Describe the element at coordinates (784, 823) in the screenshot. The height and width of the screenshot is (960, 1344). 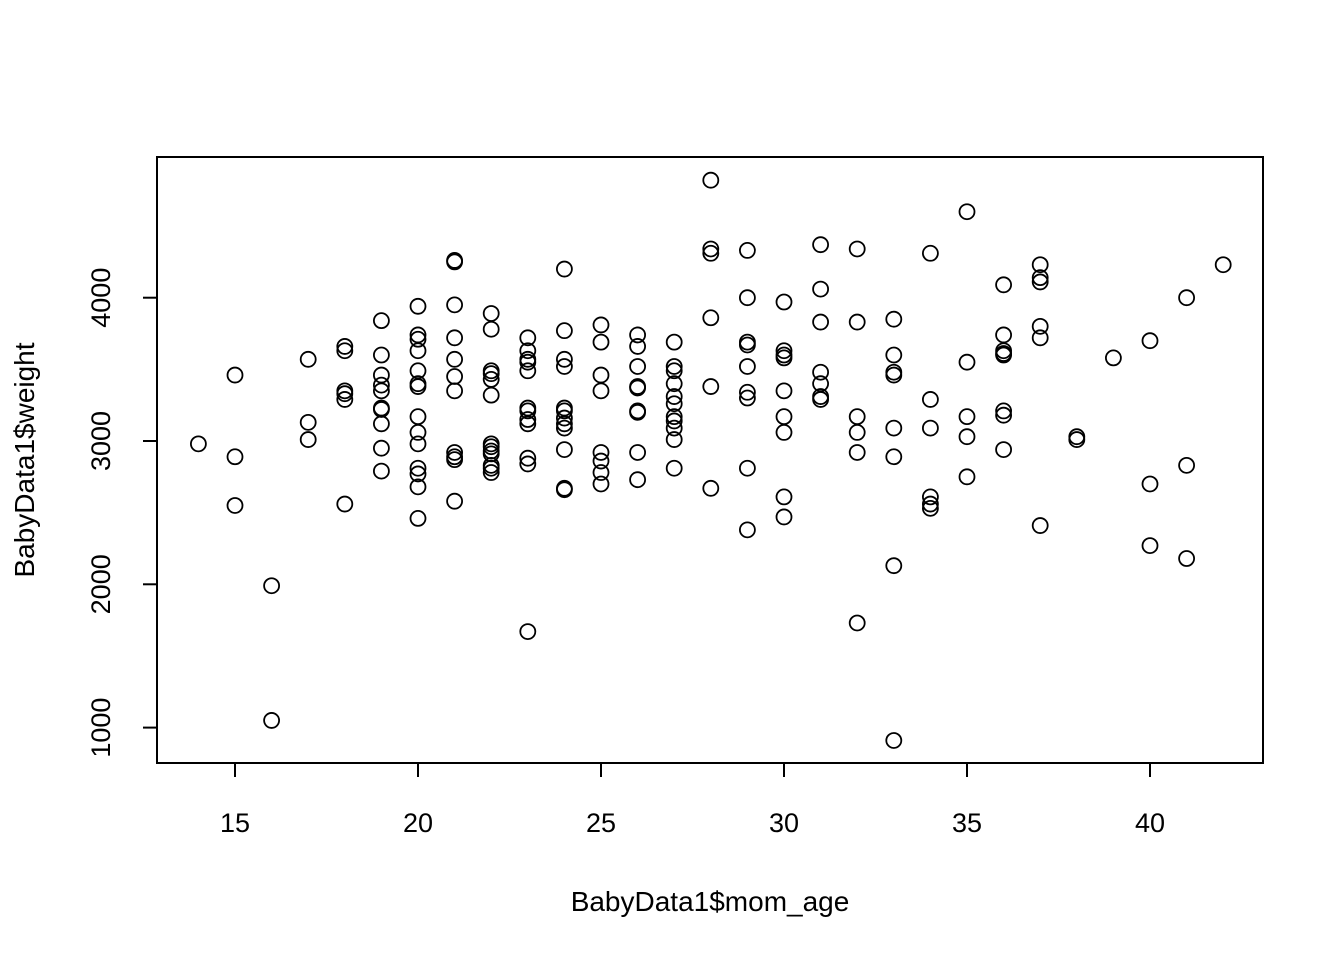
I see `x-tick-label: 30` at that location.